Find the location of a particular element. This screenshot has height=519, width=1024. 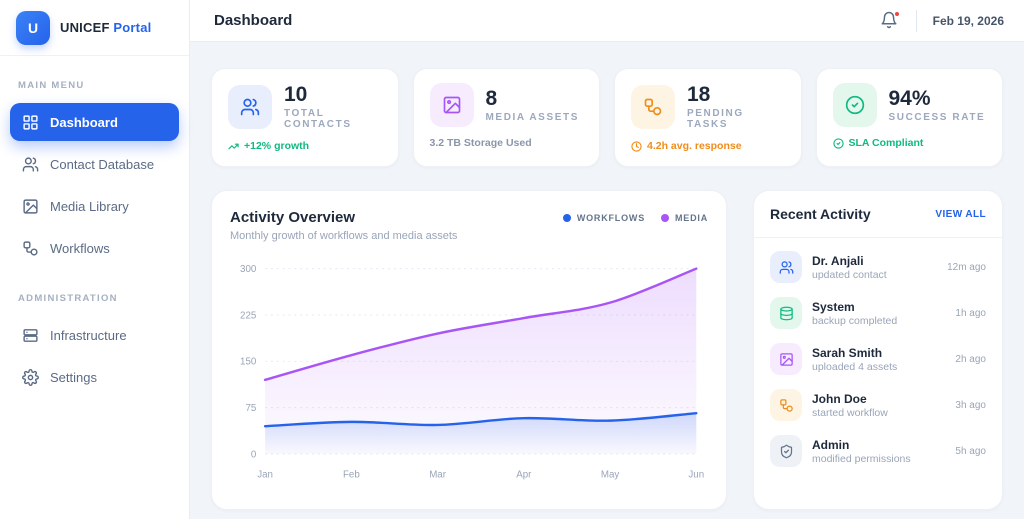

svg-text: Feb is located at coordinates (351, 474).